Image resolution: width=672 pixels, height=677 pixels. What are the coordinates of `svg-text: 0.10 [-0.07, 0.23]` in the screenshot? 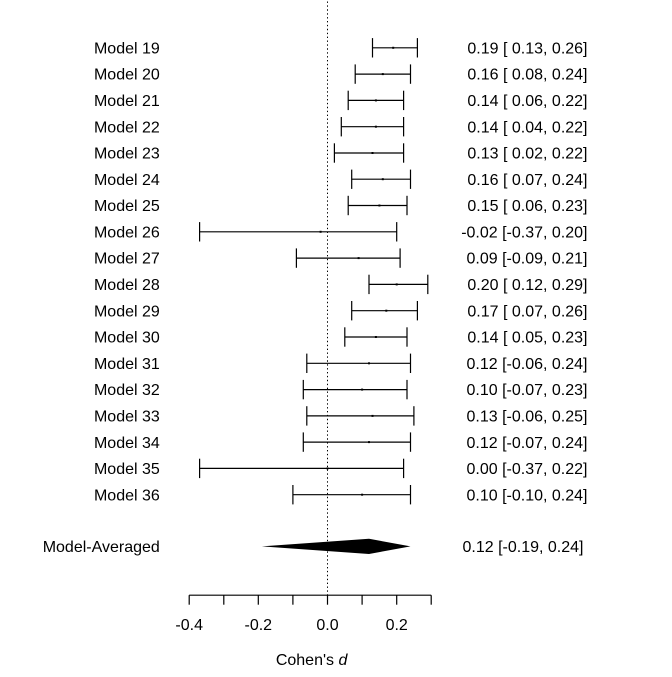 It's located at (527, 390).